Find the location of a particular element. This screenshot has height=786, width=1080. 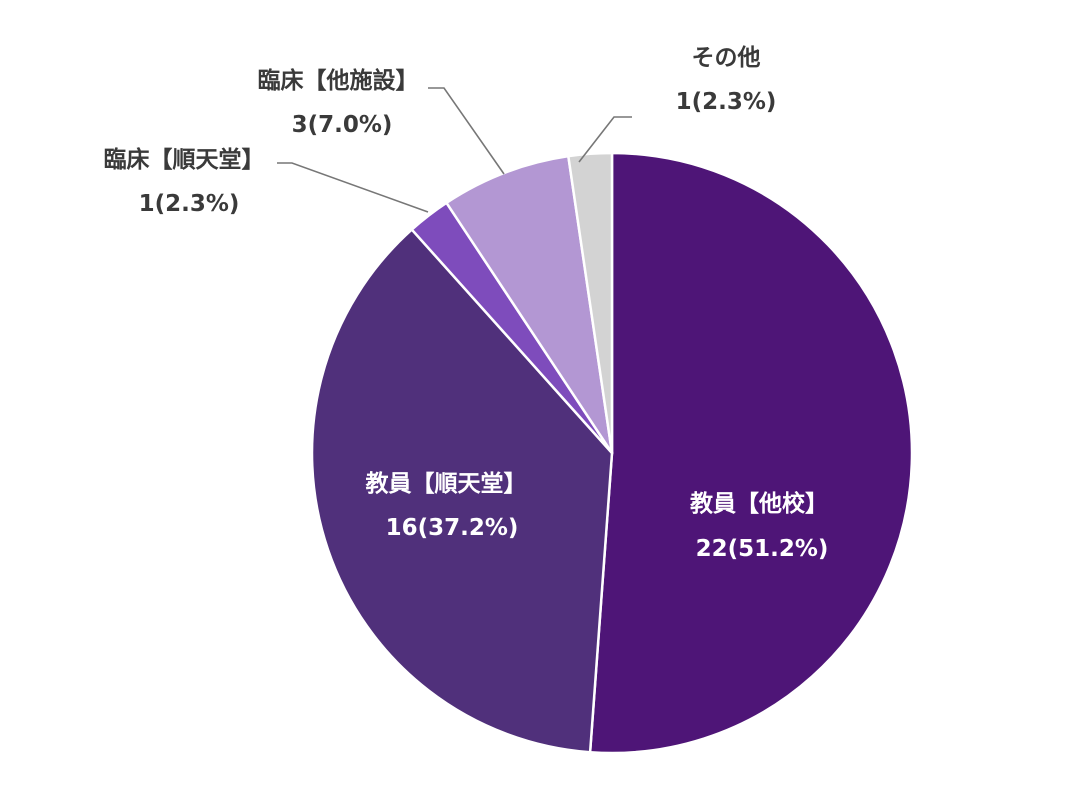

pie-slice-clinical-other-facility is located at coordinates (529, 304).